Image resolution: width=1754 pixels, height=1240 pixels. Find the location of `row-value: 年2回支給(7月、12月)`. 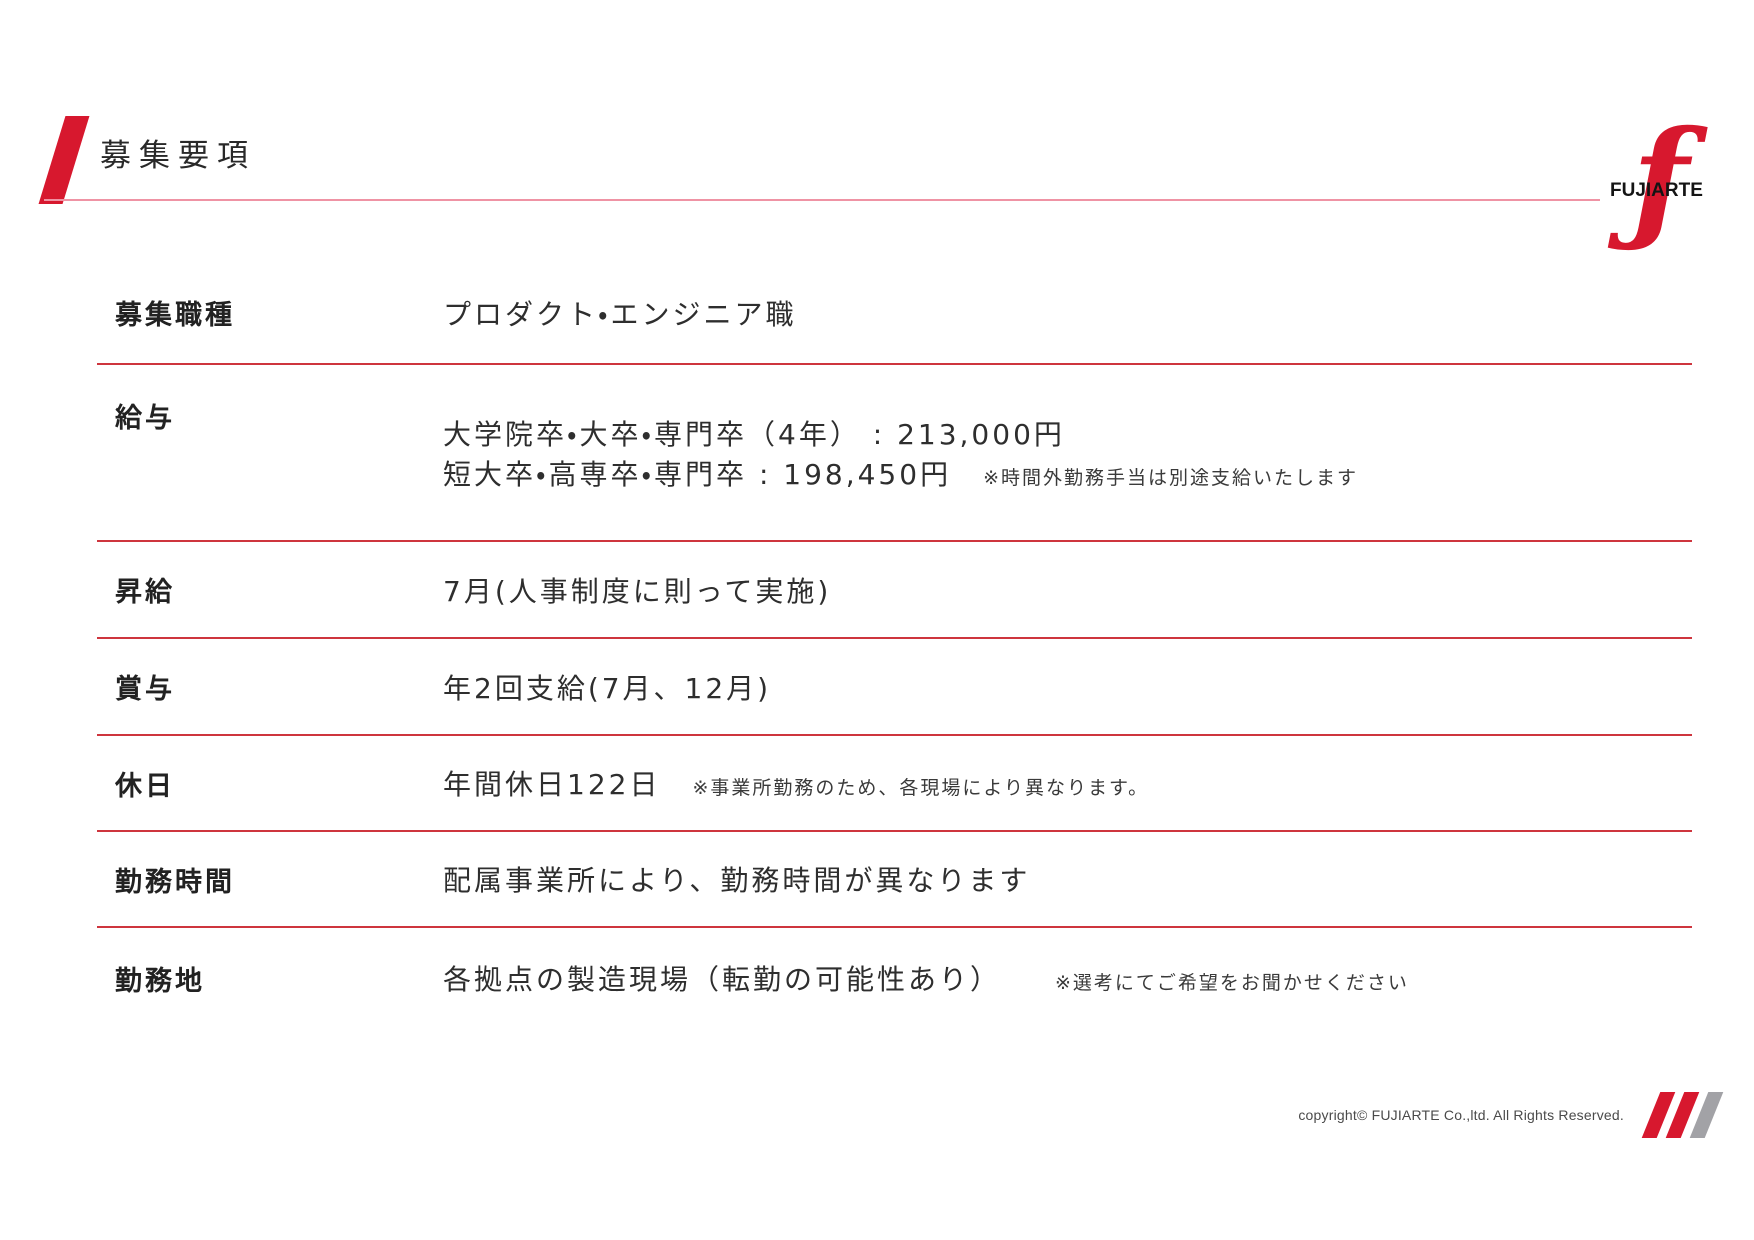

row-value: 年2回支給(7月、12月) is located at coordinates (607, 688).